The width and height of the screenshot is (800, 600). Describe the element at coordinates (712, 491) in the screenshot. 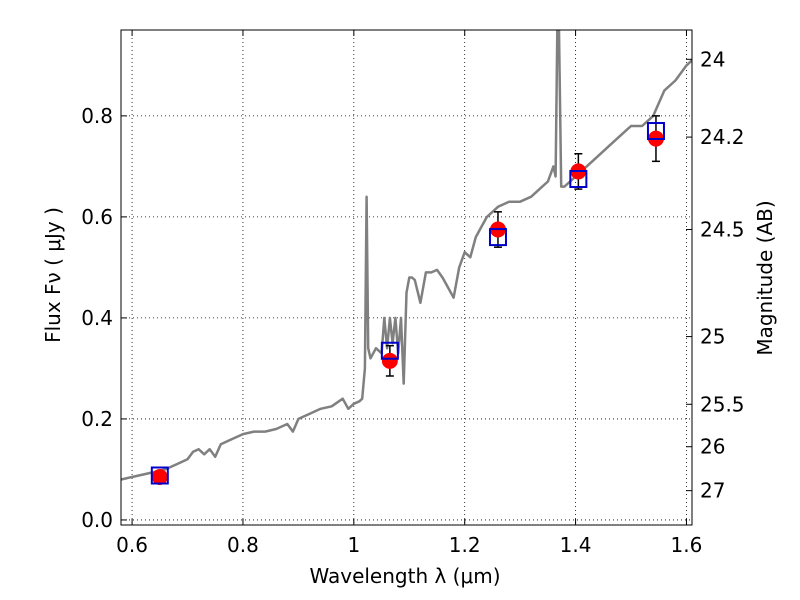

I see `right-tick-label: 27` at that location.